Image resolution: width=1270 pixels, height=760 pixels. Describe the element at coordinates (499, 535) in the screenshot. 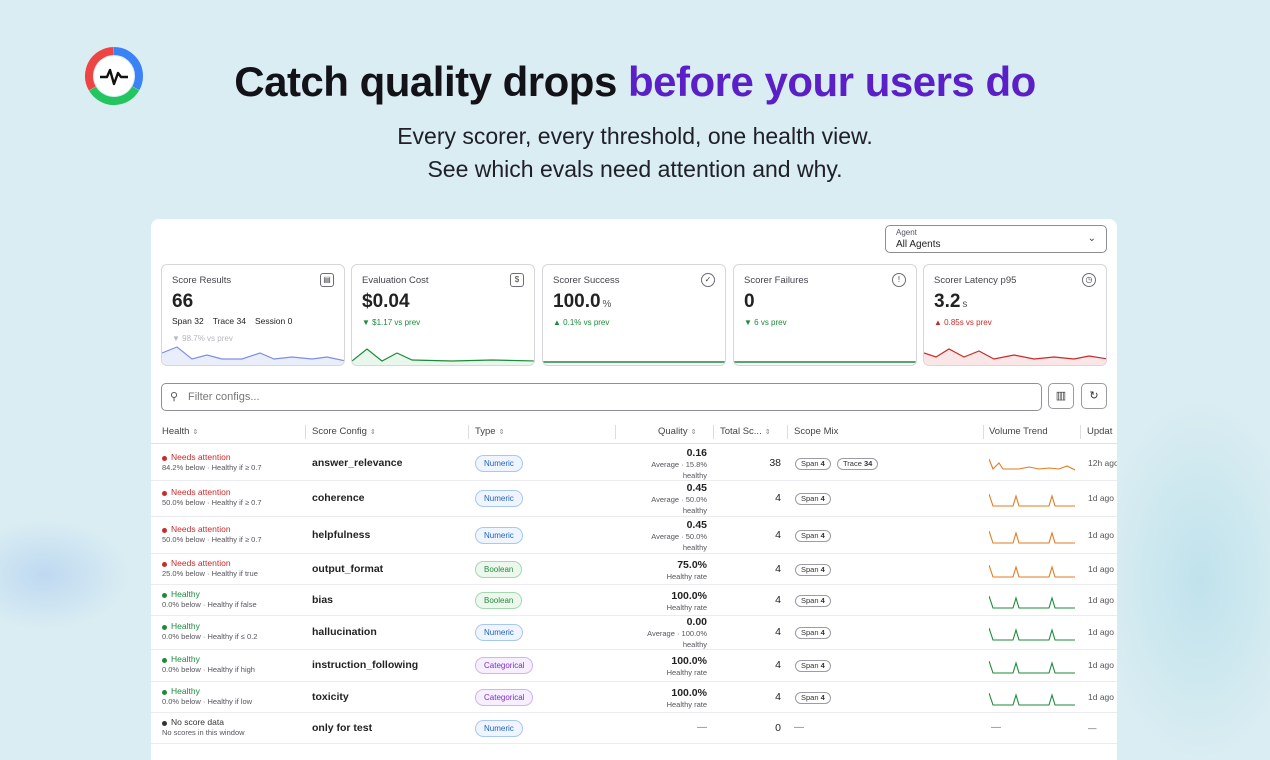

I see `type-badge: Numeric` at that location.